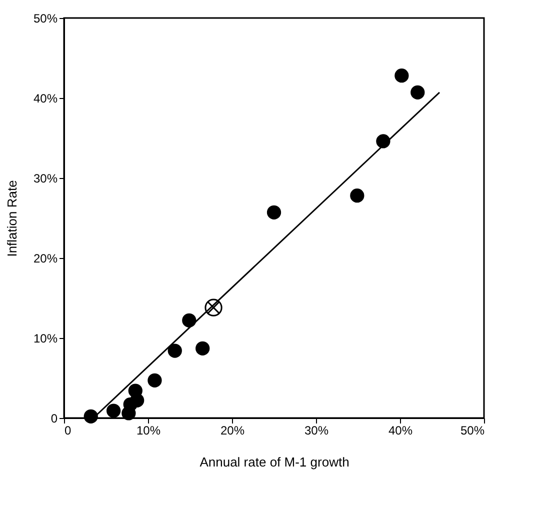 Image resolution: width=546 pixels, height=508 pixels. What do you see at coordinates (45, 259) in the screenshot?
I see `y-tick-label: 20%` at bounding box center [45, 259].